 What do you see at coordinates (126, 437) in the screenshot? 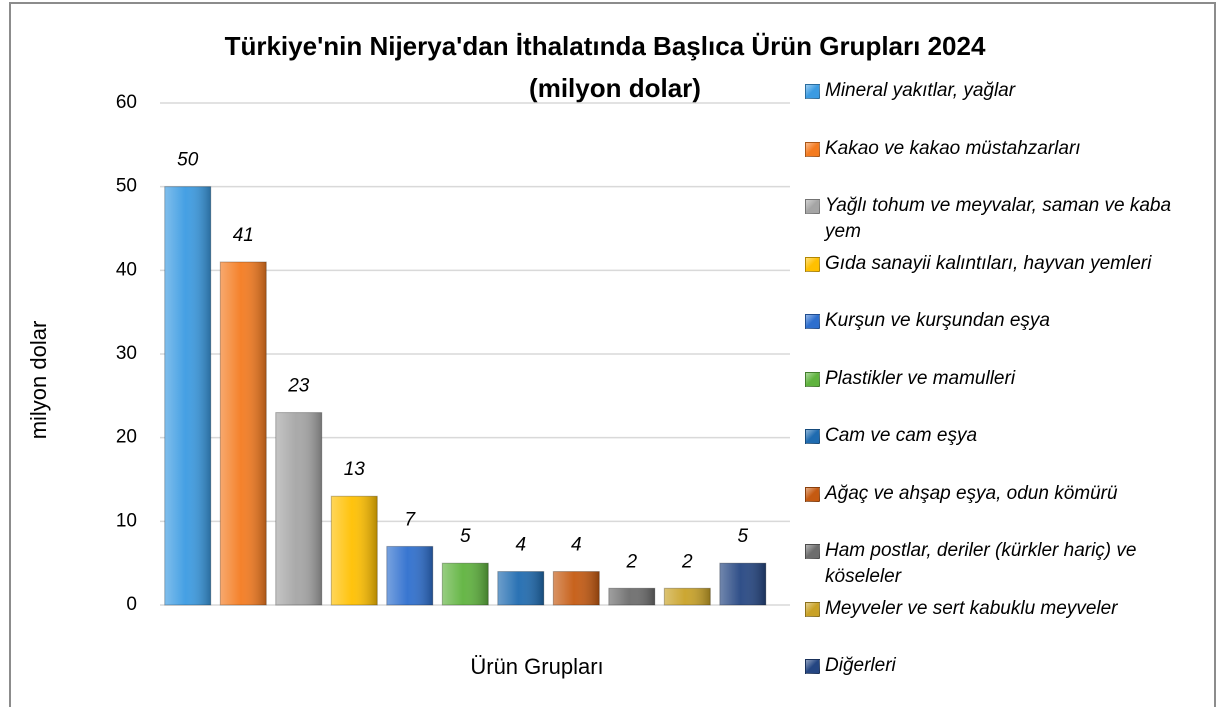
I see `y-tick-label: 20` at bounding box center [126, 437].